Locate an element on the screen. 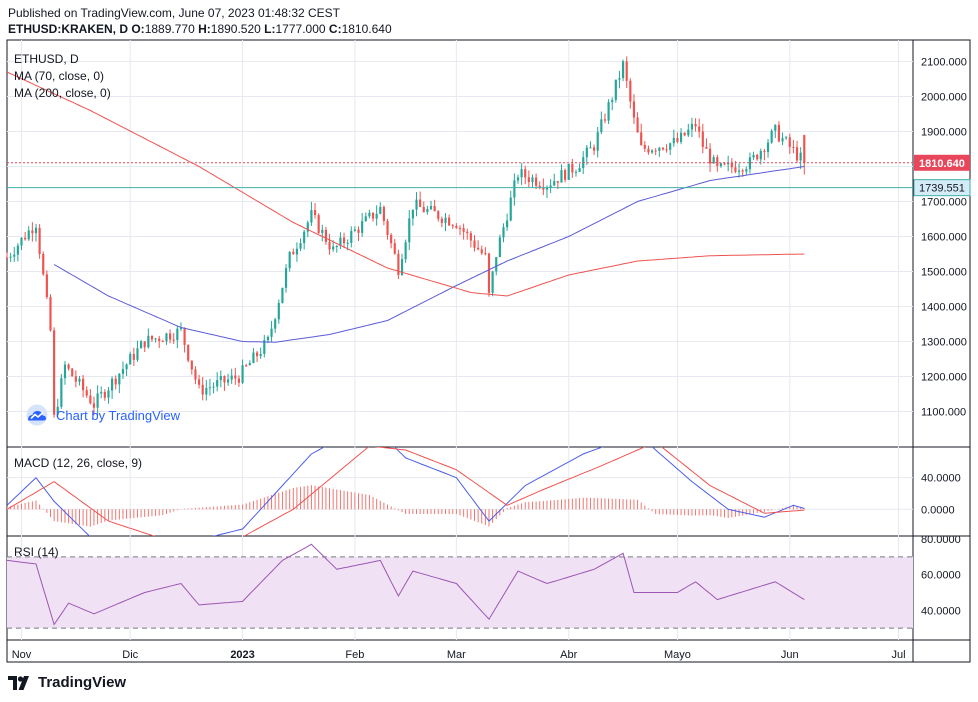  price-tick-label: 1500.000 is located at coordinates (944, 273).